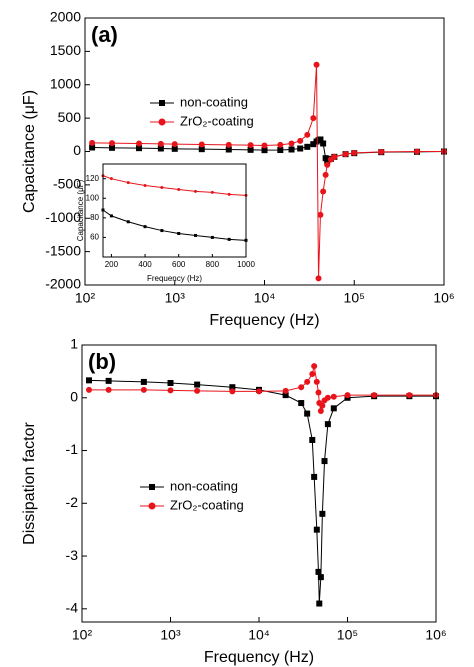  Describe the element at coordinates (93, 178) in the screenshot. I see `y-tick-label: 120` at that location.